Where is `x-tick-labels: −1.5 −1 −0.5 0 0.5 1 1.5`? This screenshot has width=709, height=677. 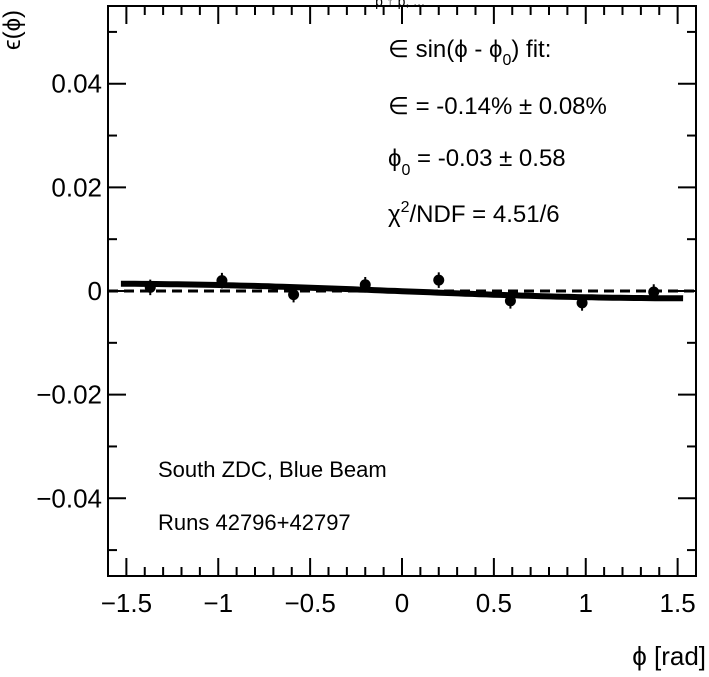
x-tick-labels: −1.5 −1 −0.5 0 0.5 1 1.5 is located at coordinates (398, 603).